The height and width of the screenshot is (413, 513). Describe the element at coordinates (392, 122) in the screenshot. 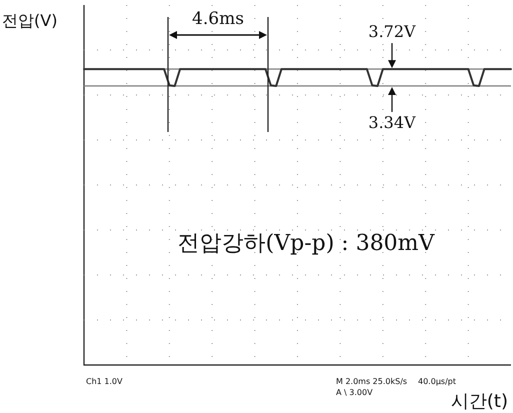

I see `ref-line-label: 3.34V` at that location.